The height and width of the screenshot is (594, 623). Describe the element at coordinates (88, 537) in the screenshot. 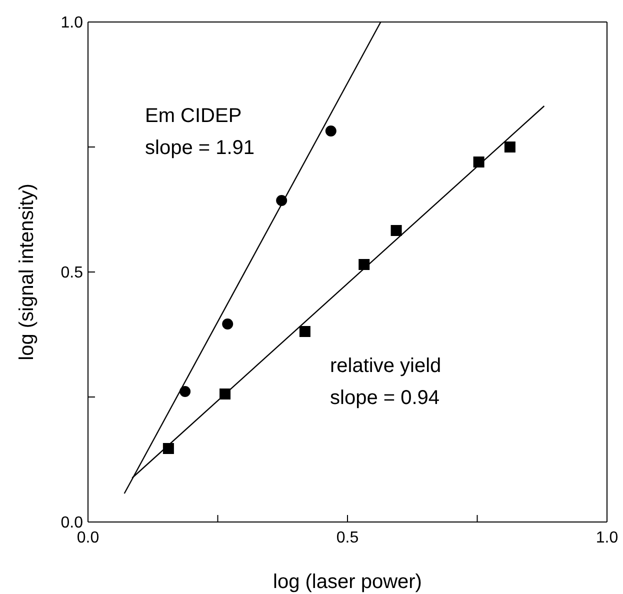

I see `x-tick-label: 0.0` at that location.